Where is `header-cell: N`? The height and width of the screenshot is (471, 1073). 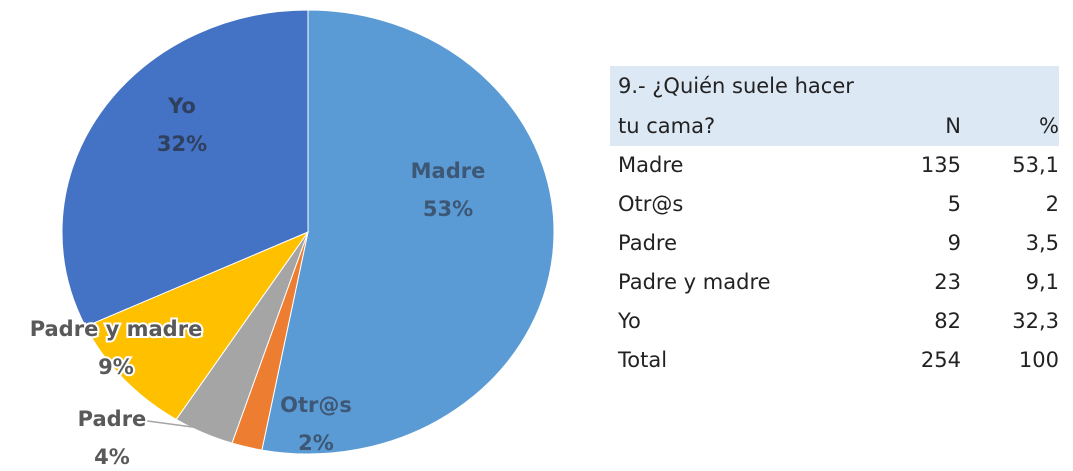
header-cell: N is located at coordinates (912, 106).